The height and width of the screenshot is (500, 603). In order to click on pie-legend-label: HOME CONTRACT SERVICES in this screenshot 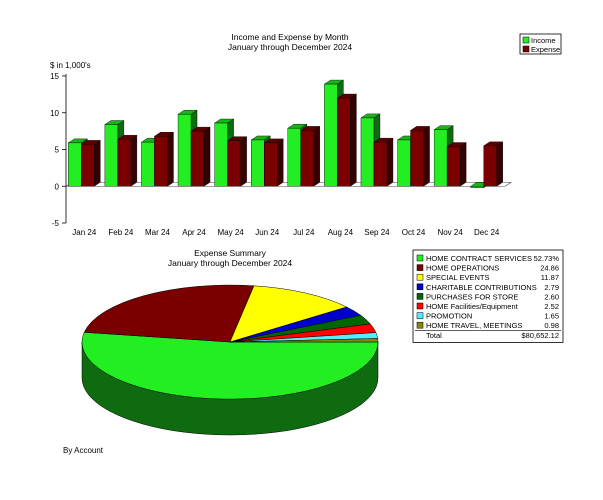, I will do `click(479, 258)`.